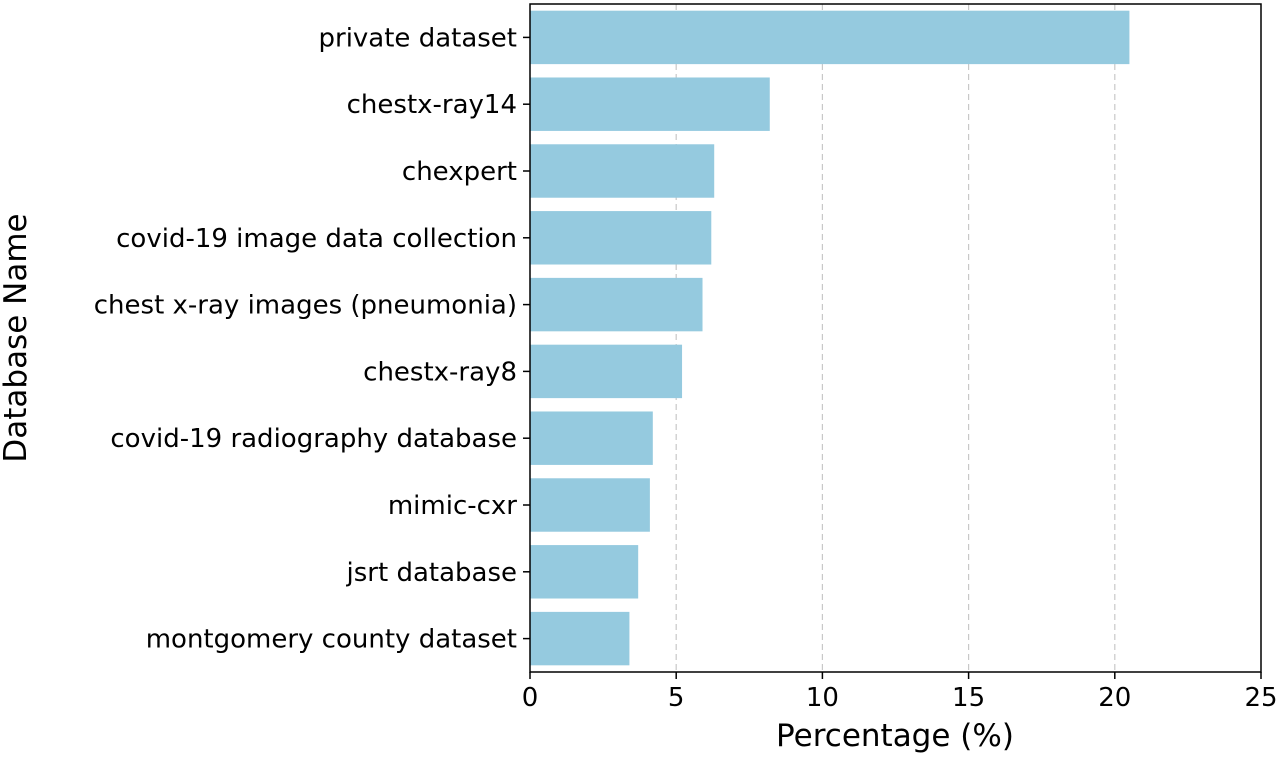 Image resolution: width=1280 pixels, height=757 pixels. What do you see at coordinates (452, 506) in the screenshot?
I see `category-label: mimic-cxr` at bounding box center [452, 506].